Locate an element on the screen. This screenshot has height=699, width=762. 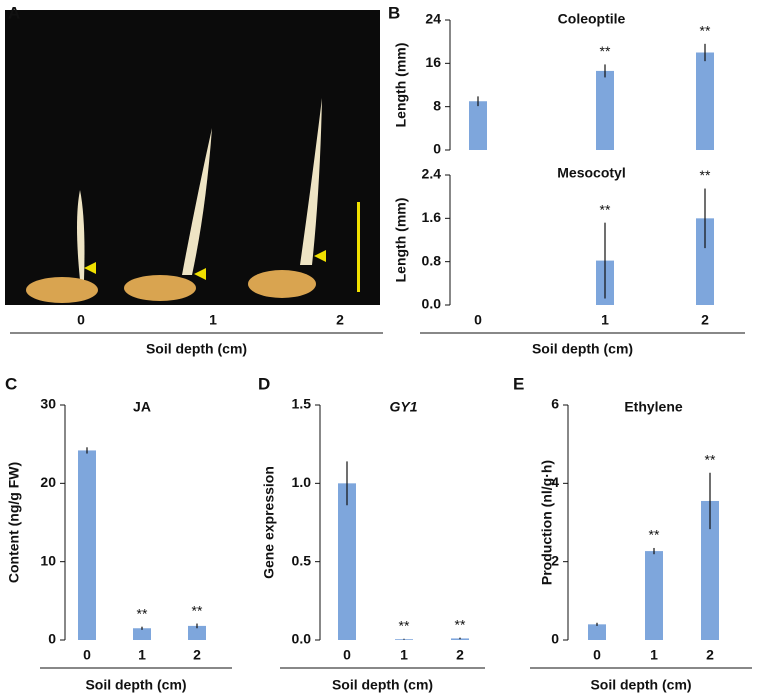
panel-label: D is located at coordinates (264, 383).